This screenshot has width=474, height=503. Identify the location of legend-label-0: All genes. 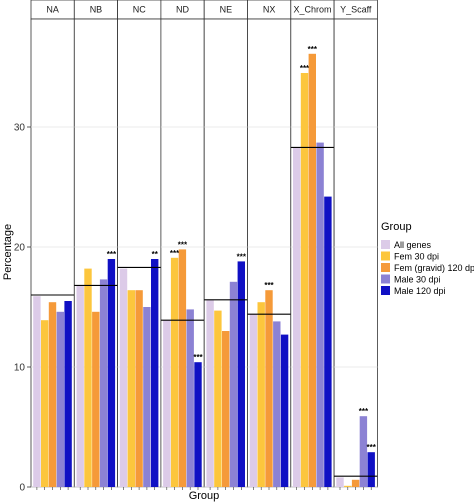
(413, 245).